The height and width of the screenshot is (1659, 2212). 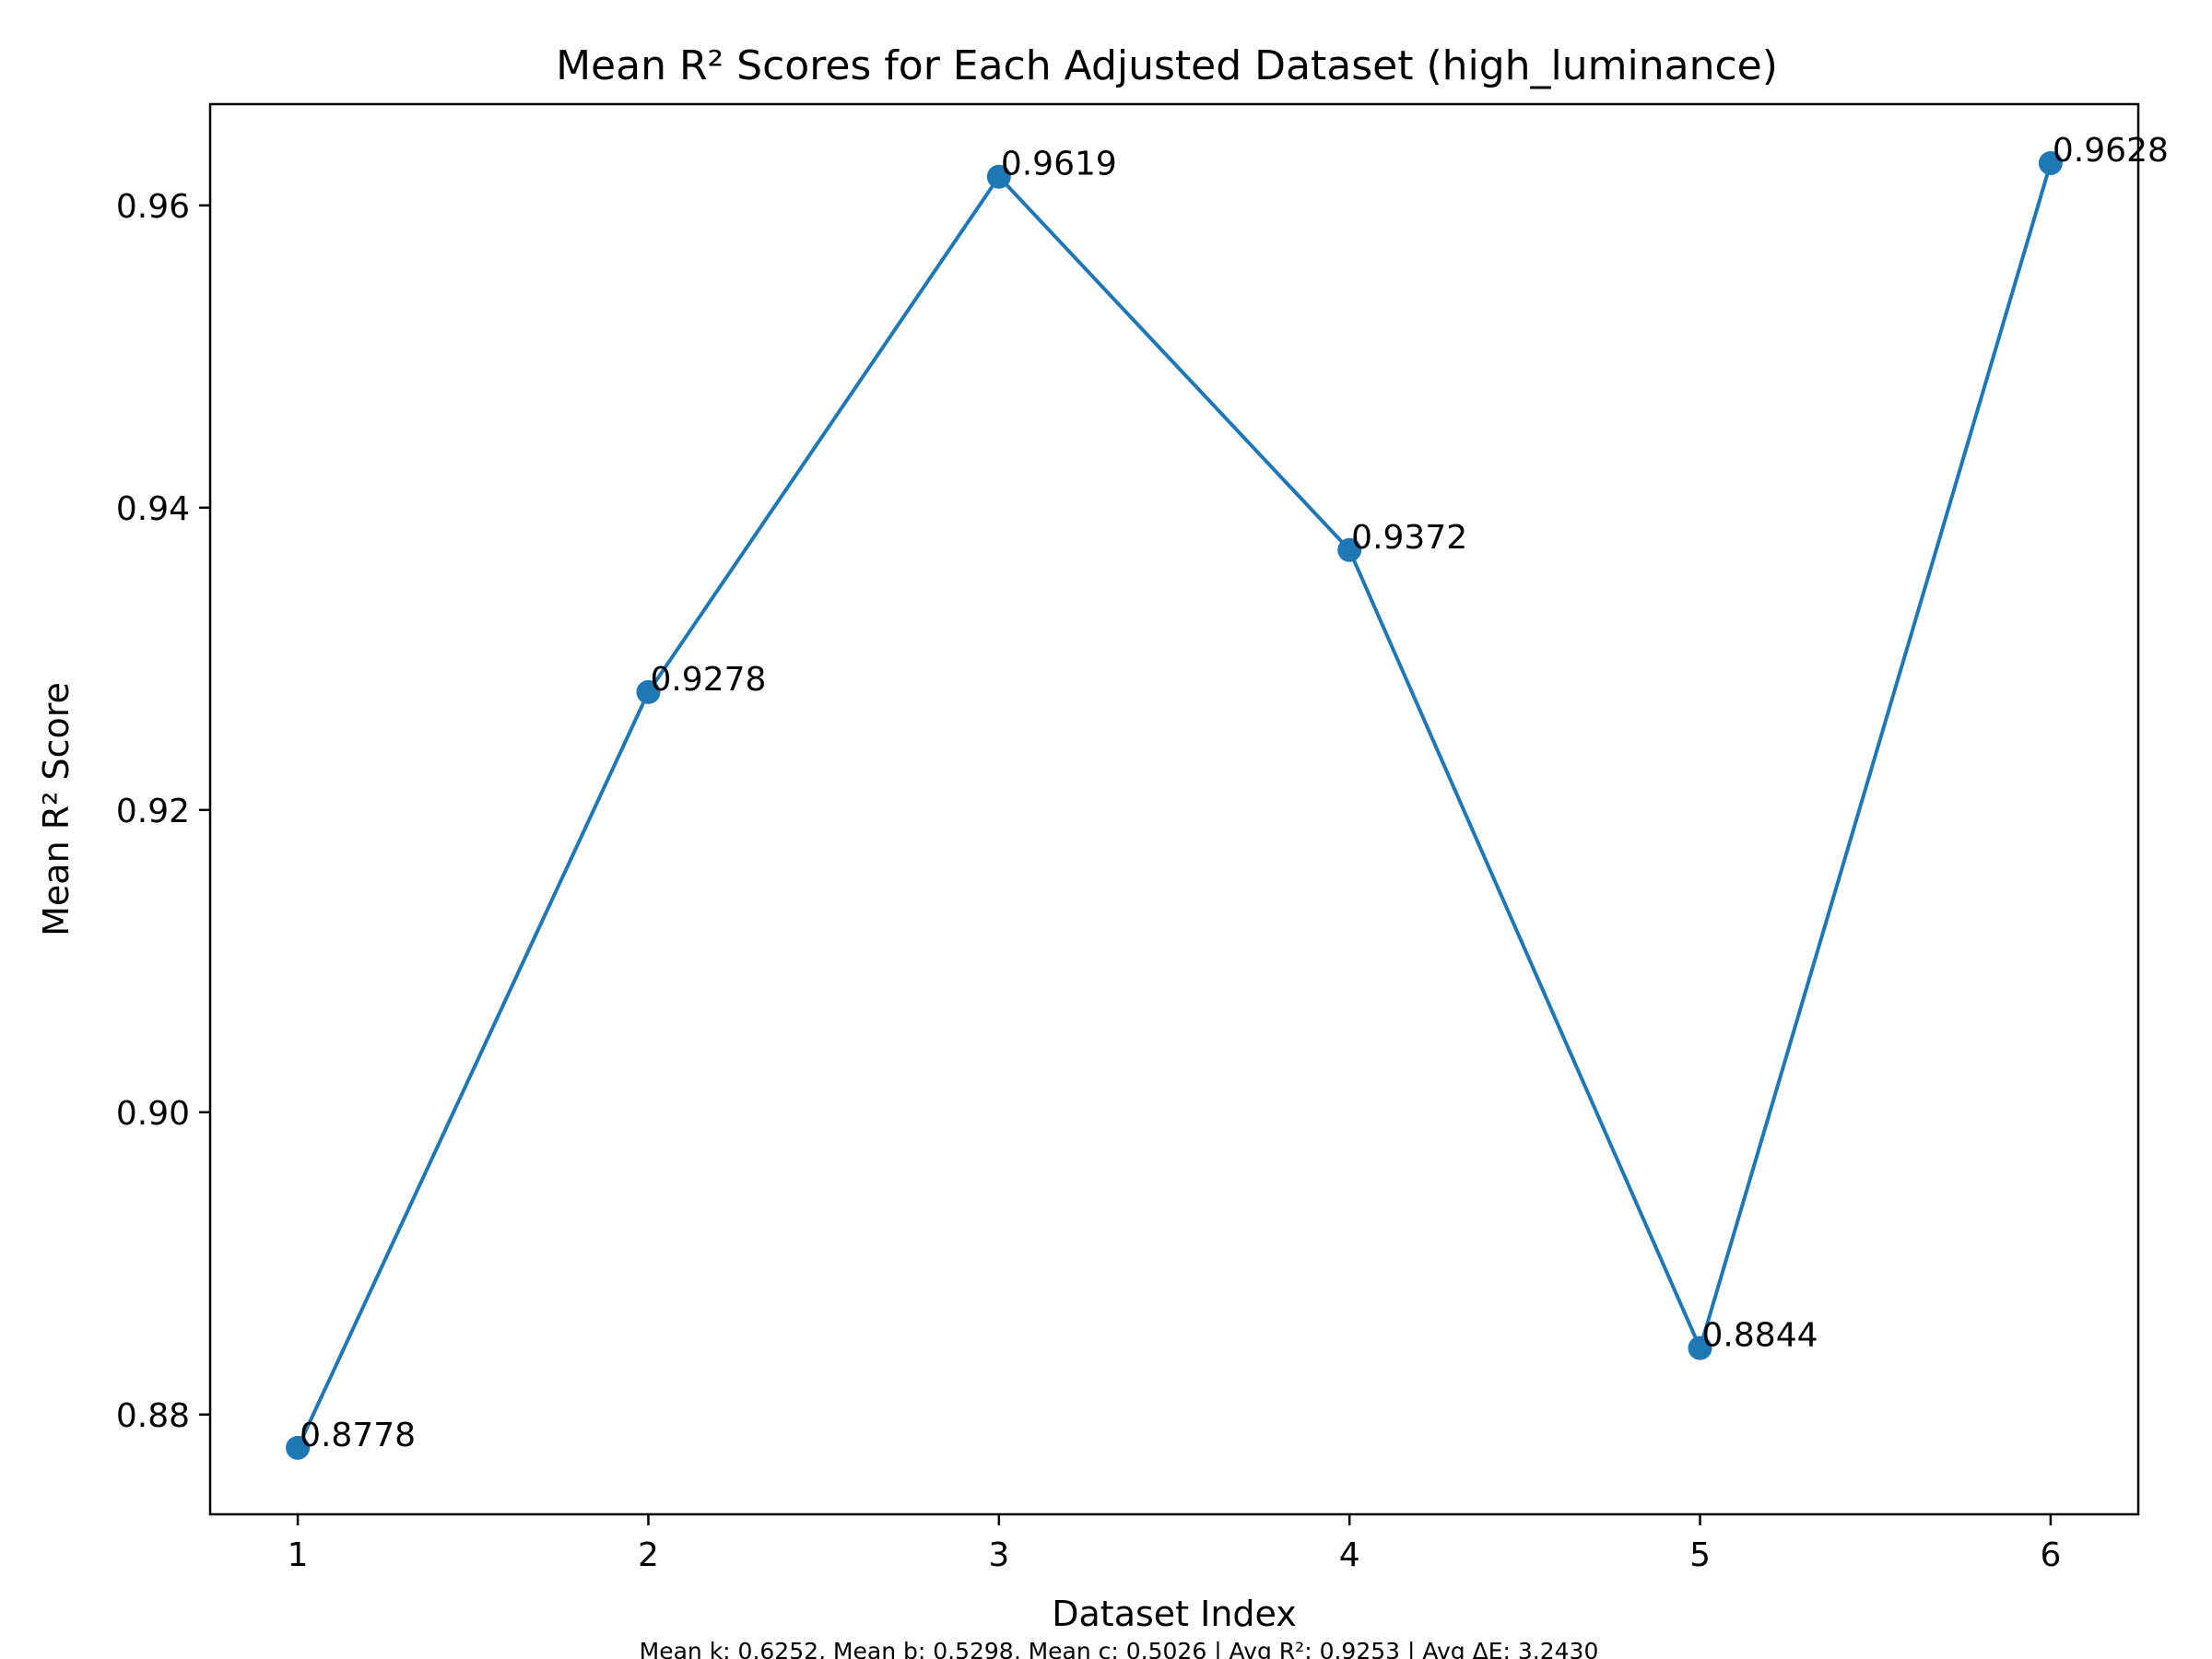 I want to click on x-tick-label: 3, so click(x=998, y=1555).